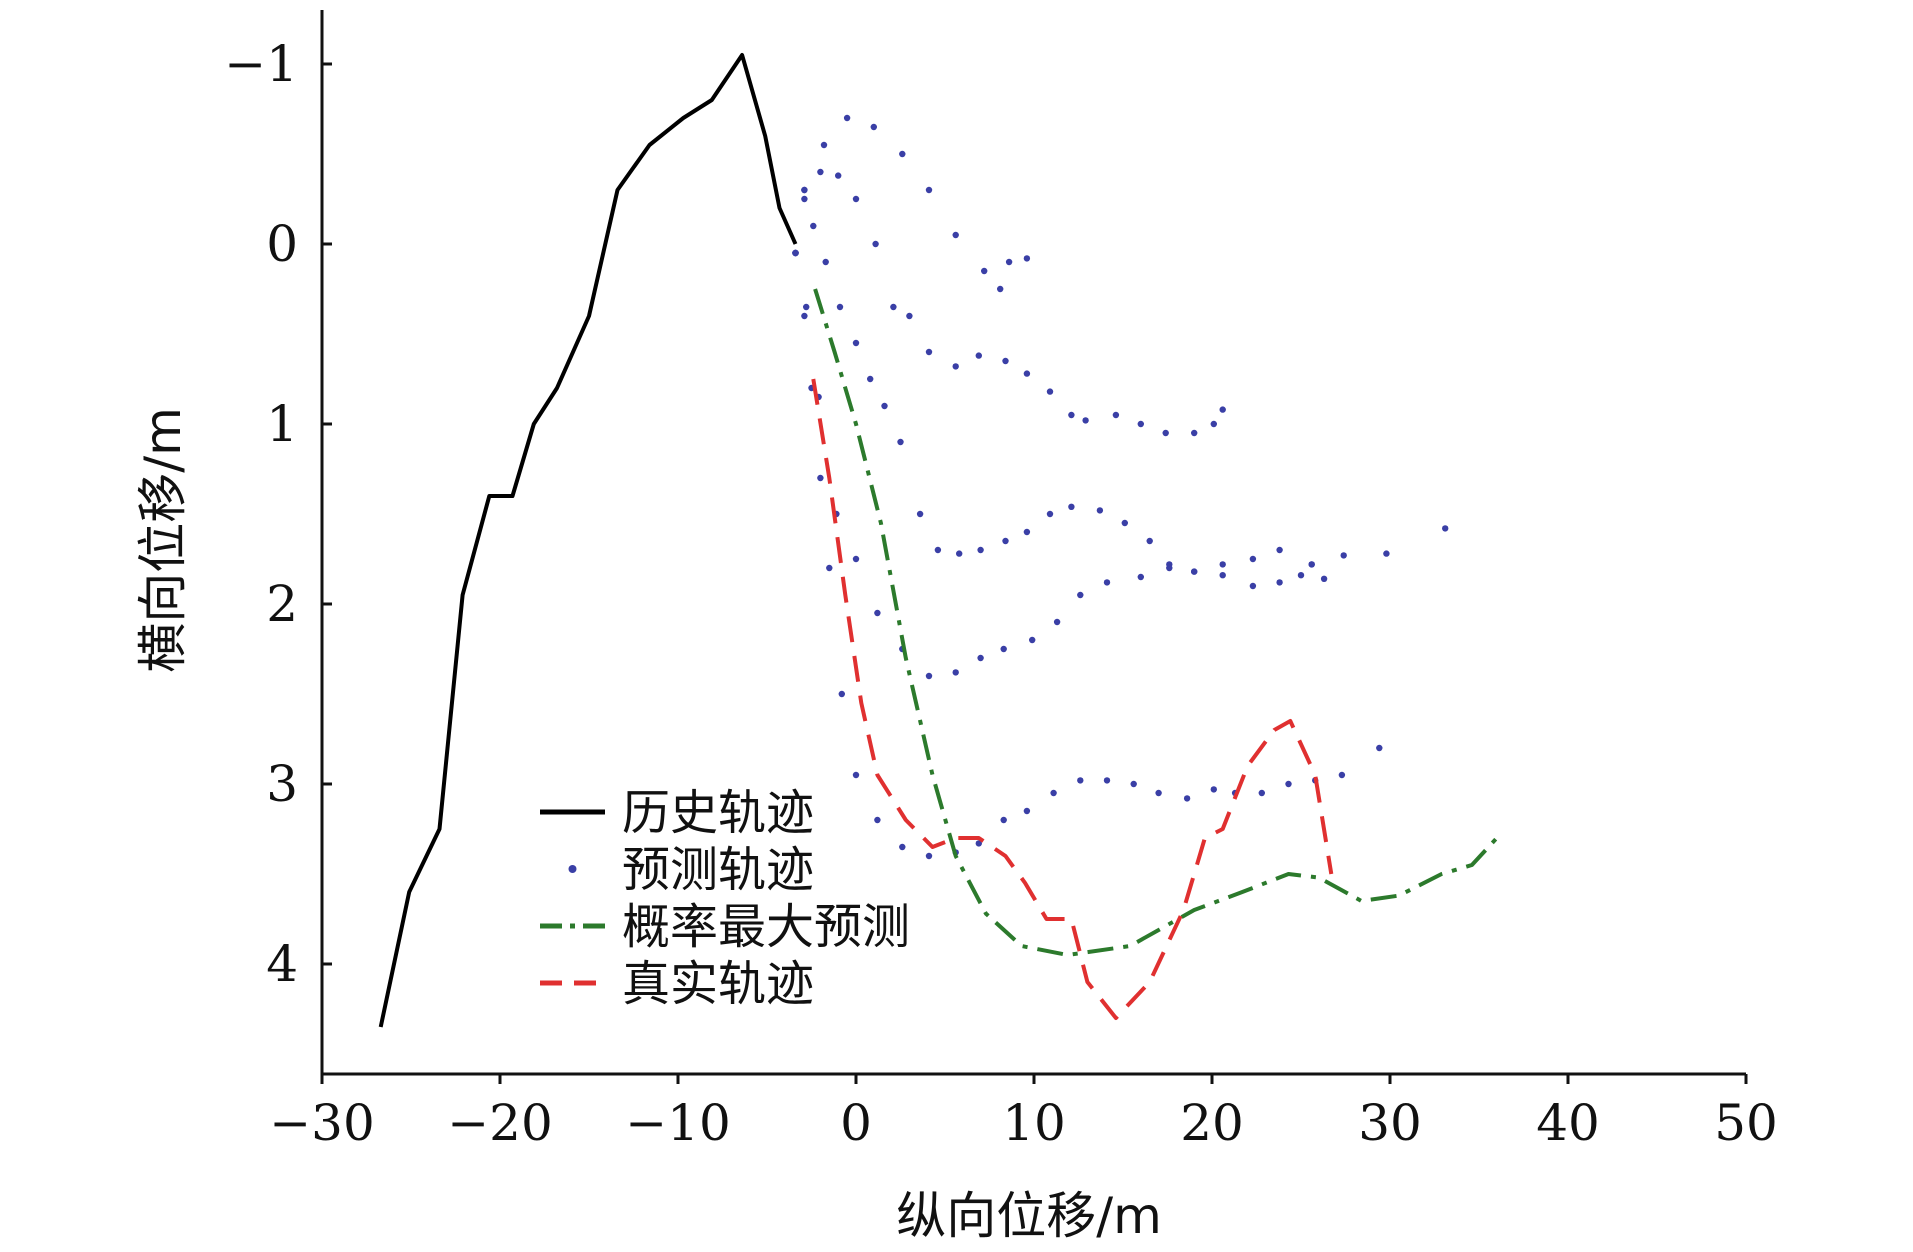 The height and width of the screenshot is (1252, 1913). Describe the element at coordinates (1390, 1123) in the screenshot. I see `x-tick-label: 30` at that location.